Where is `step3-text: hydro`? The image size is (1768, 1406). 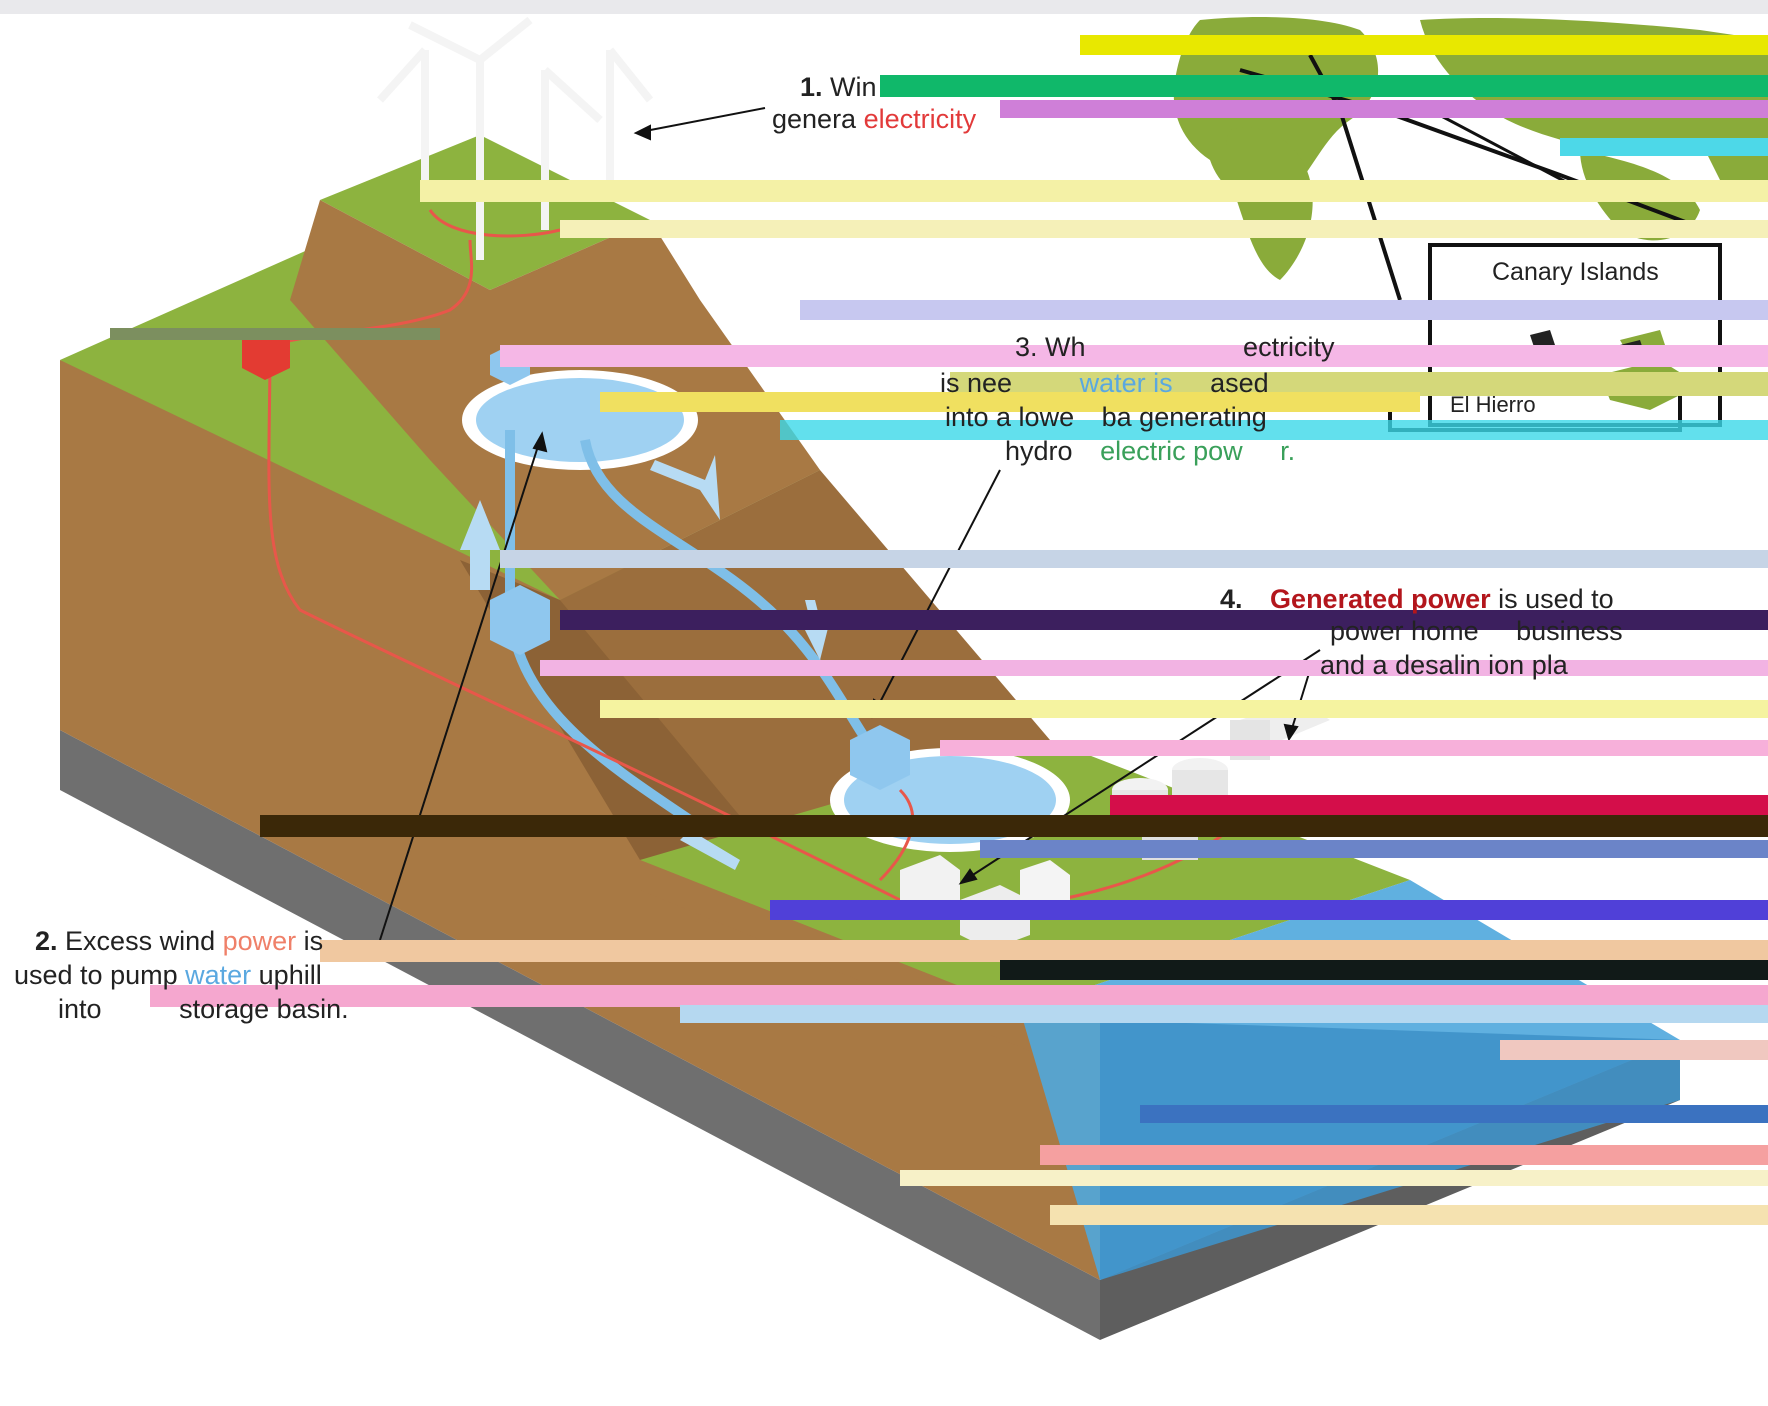
step3-text: hydro is located at coordinates (1039, 451).